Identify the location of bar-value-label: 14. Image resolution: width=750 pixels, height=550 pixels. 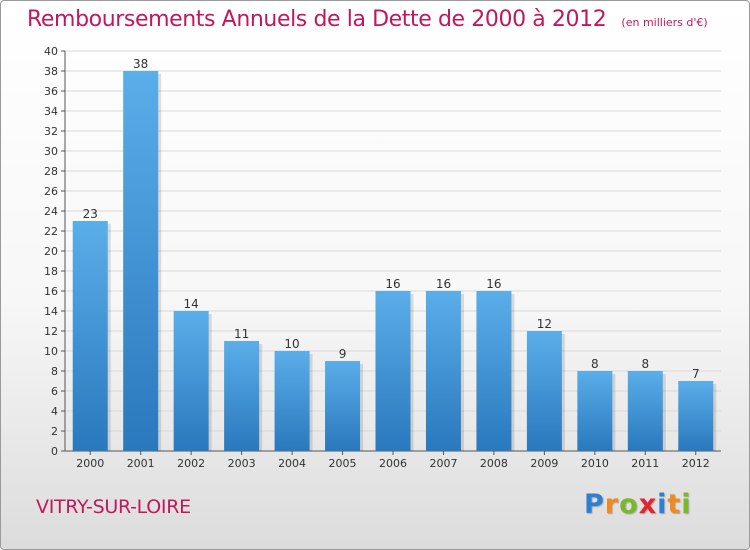
(191, 304).